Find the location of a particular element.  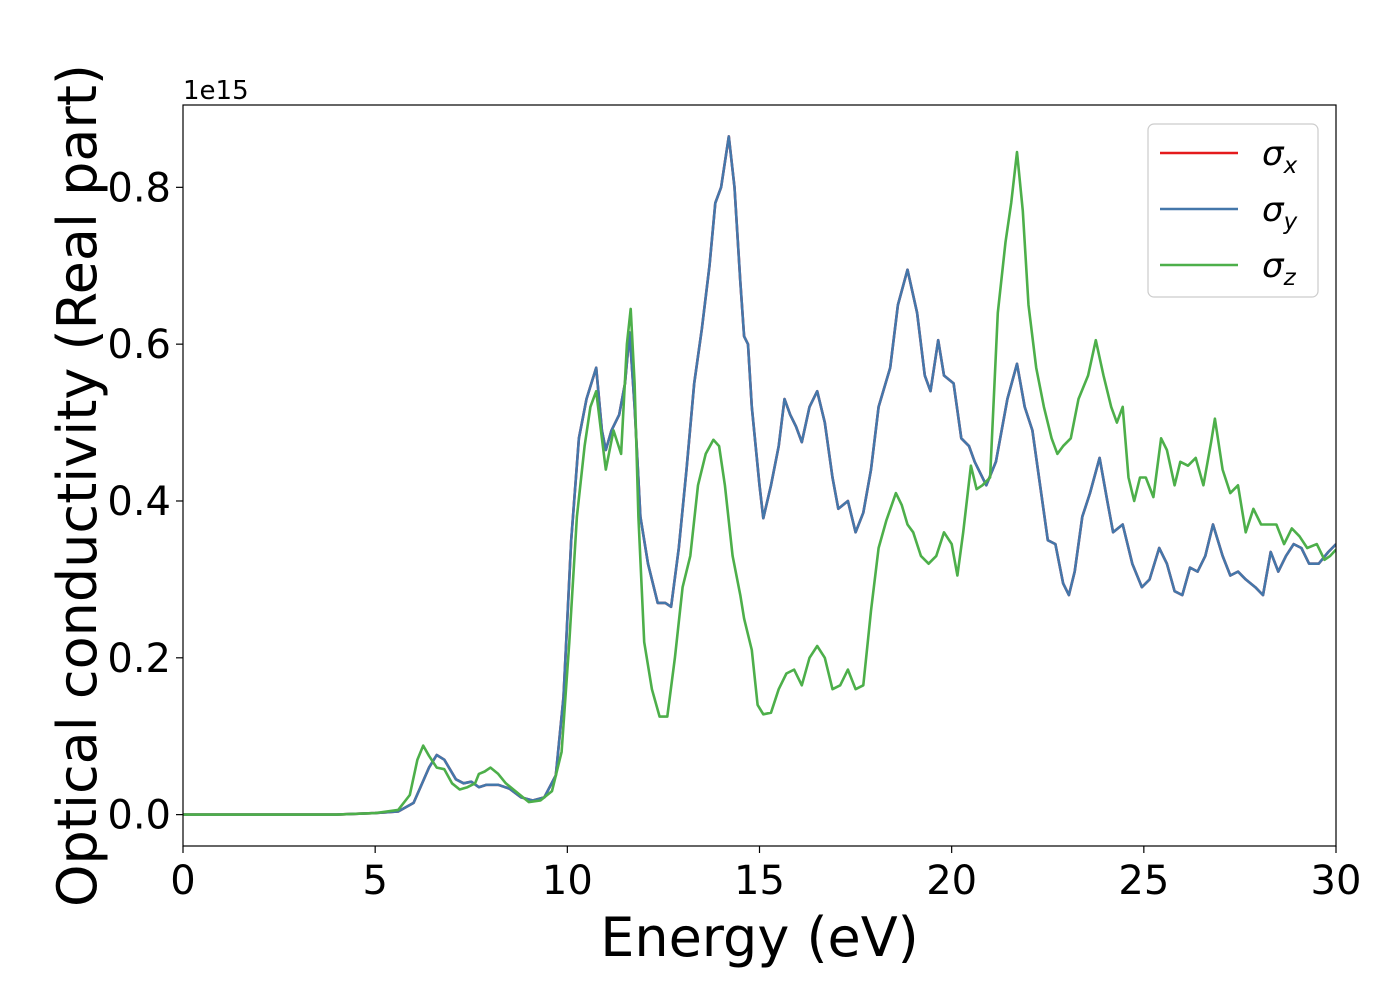

x-tick-label: 5 is located at coordinates (374, 881).